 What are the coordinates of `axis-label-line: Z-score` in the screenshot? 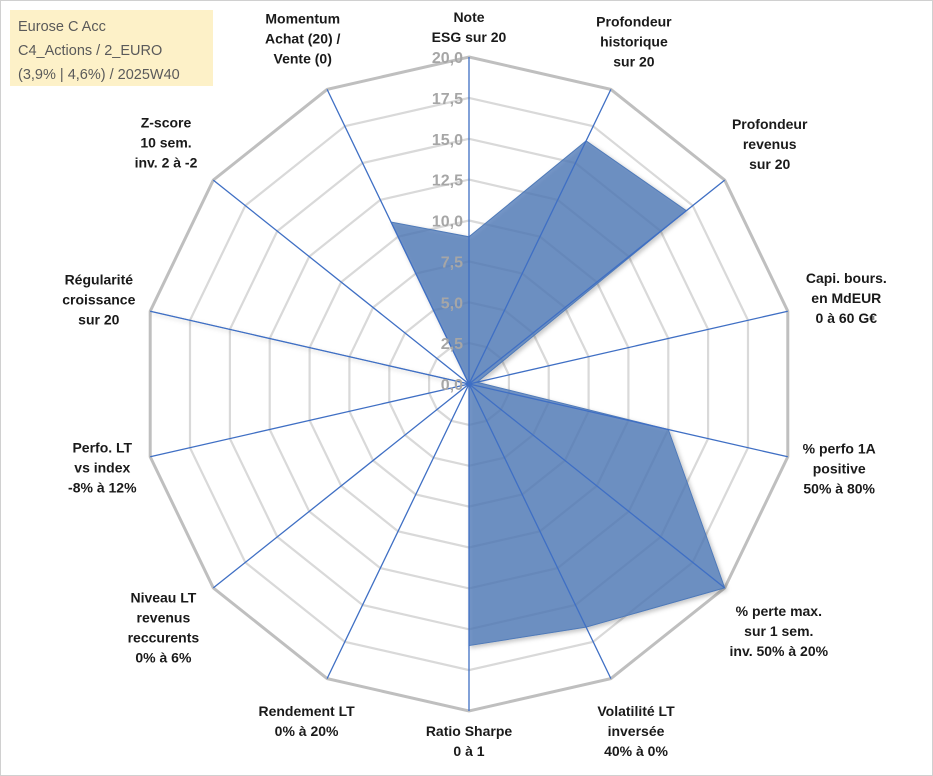 It's located at (166, 122).